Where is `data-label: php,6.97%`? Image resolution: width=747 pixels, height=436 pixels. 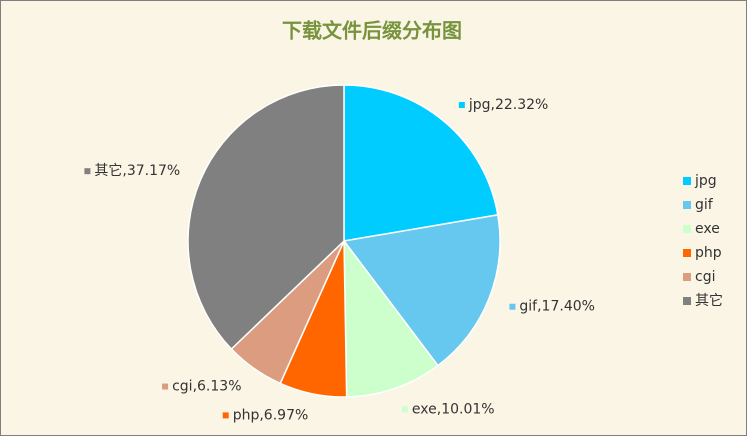
data-label: php,6.97% is located at coordinates (271, 415).